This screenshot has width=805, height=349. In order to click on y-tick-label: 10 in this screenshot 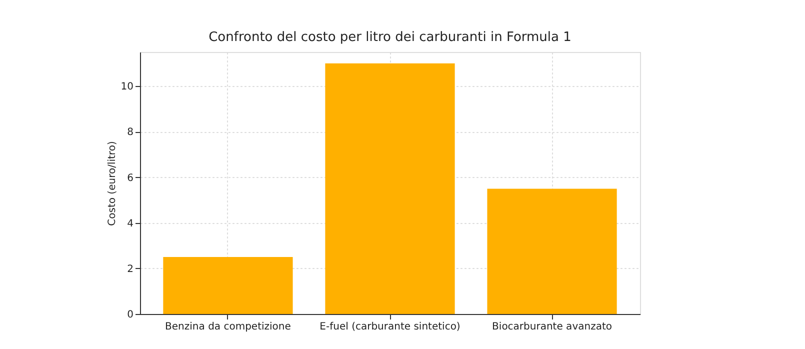, I will do `click(127, 87)`.